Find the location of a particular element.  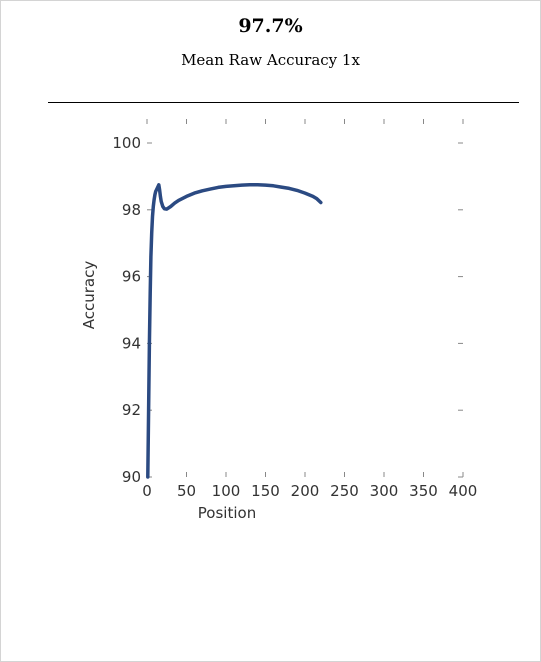

y-tick-label: 94 is located at coordinates (131, 343).